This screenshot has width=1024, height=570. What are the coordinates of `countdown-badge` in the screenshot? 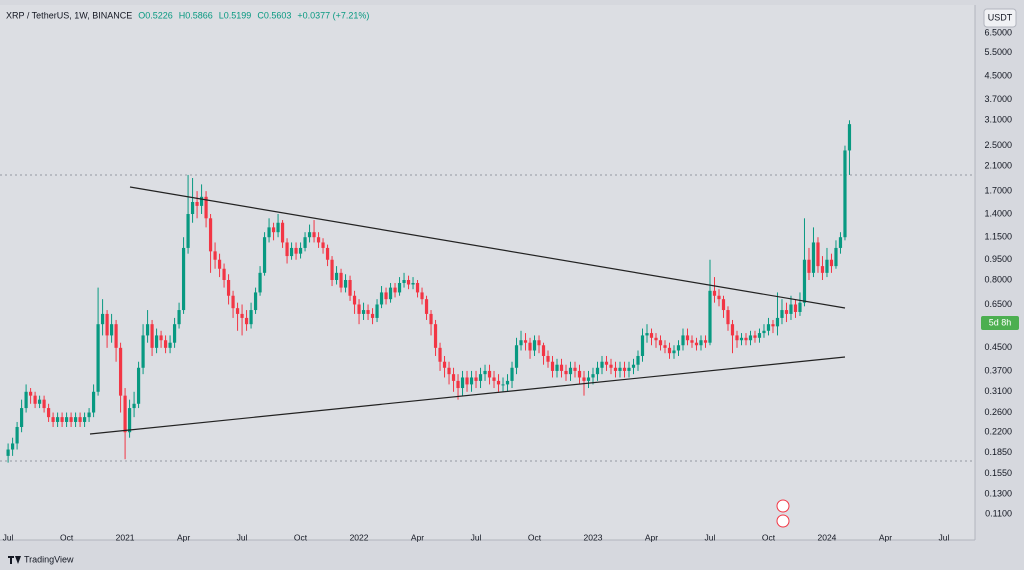 It's located at (1000, 323).